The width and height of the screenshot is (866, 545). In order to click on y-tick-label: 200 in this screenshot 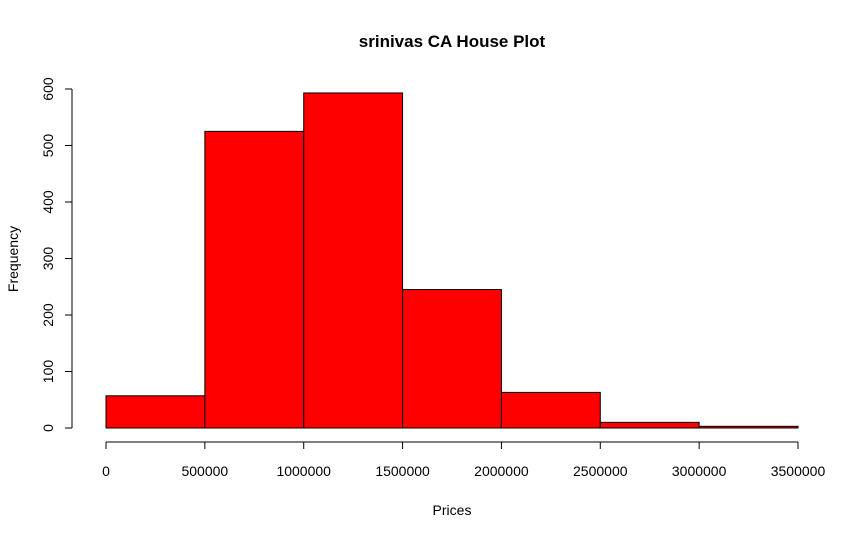, I will do `click(48, 315)`.